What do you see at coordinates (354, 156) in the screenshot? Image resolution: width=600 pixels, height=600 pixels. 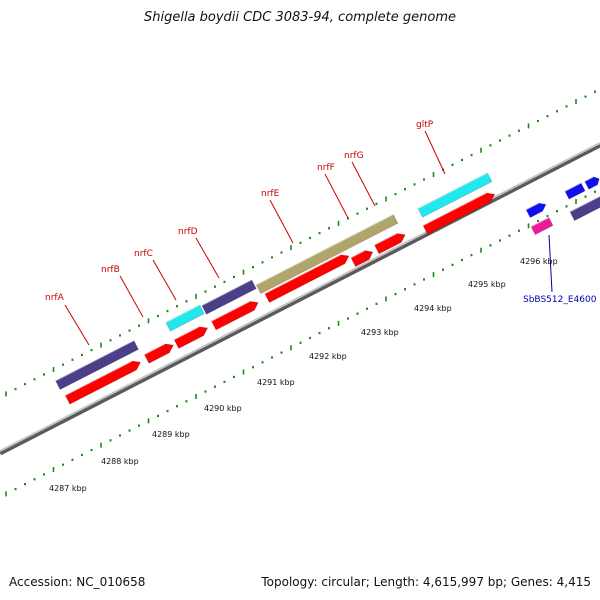 I see `gene-label: nrfG` at bounding box center [354, 156].